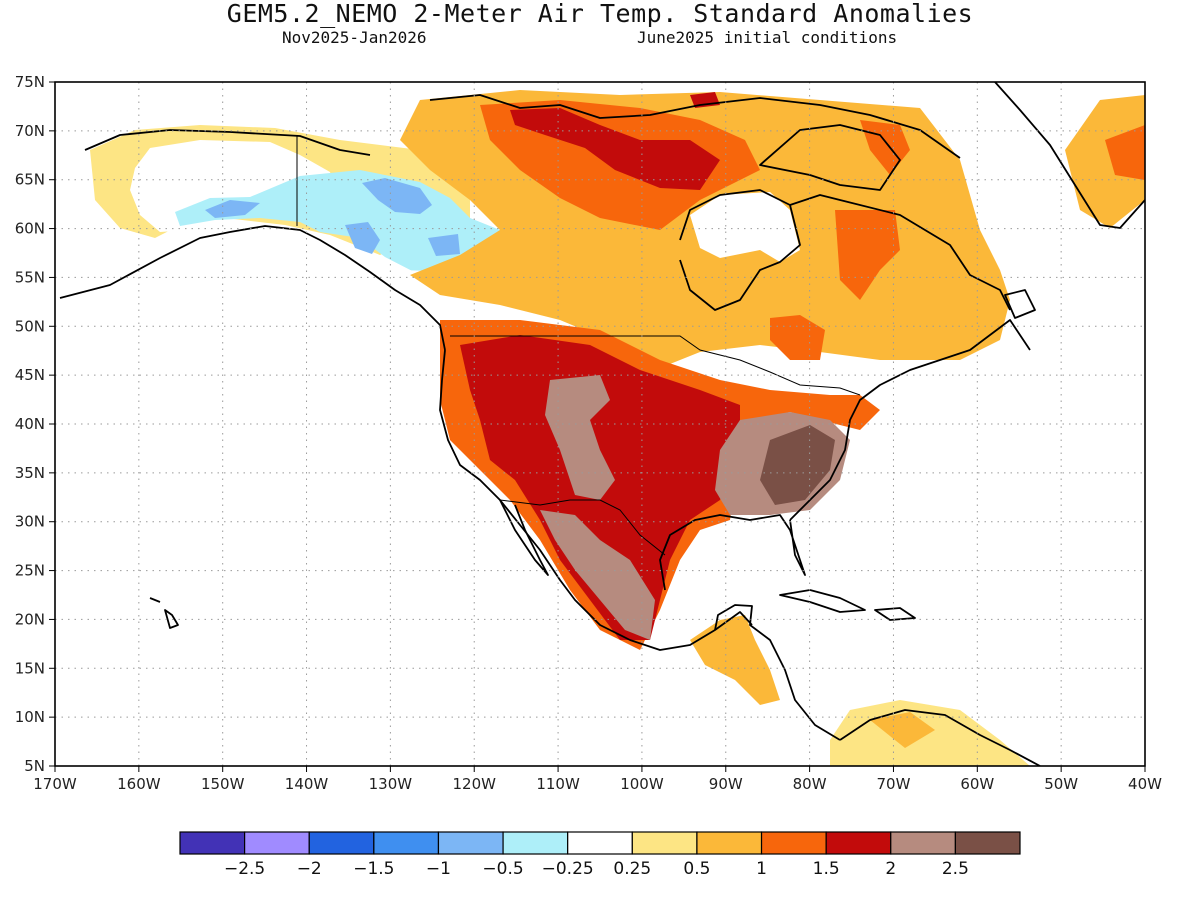 The image size is (1200, 900). I want to click on lon-tick-label: 60W, so click(977, 784).